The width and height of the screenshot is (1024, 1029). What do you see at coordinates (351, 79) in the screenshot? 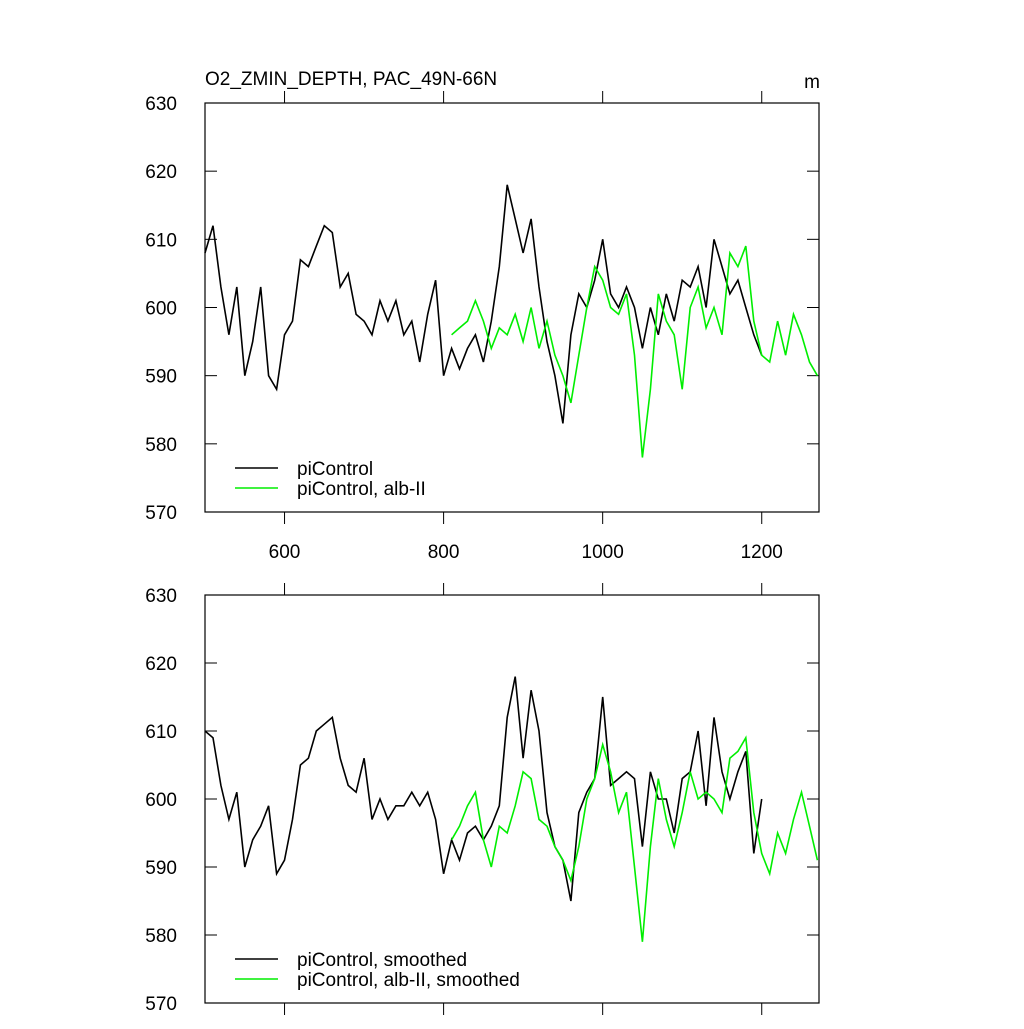
I see `chart-title: O2_ZMIN_DEPTH, PAC_49N-66N` at bounding box center [351, 79].